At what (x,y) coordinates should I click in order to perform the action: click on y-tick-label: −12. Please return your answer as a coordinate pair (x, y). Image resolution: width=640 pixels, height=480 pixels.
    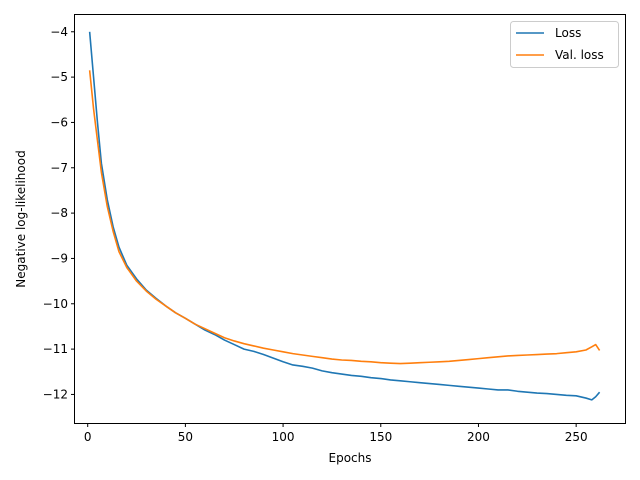
    Looking at the image, I should click on (55, 394).